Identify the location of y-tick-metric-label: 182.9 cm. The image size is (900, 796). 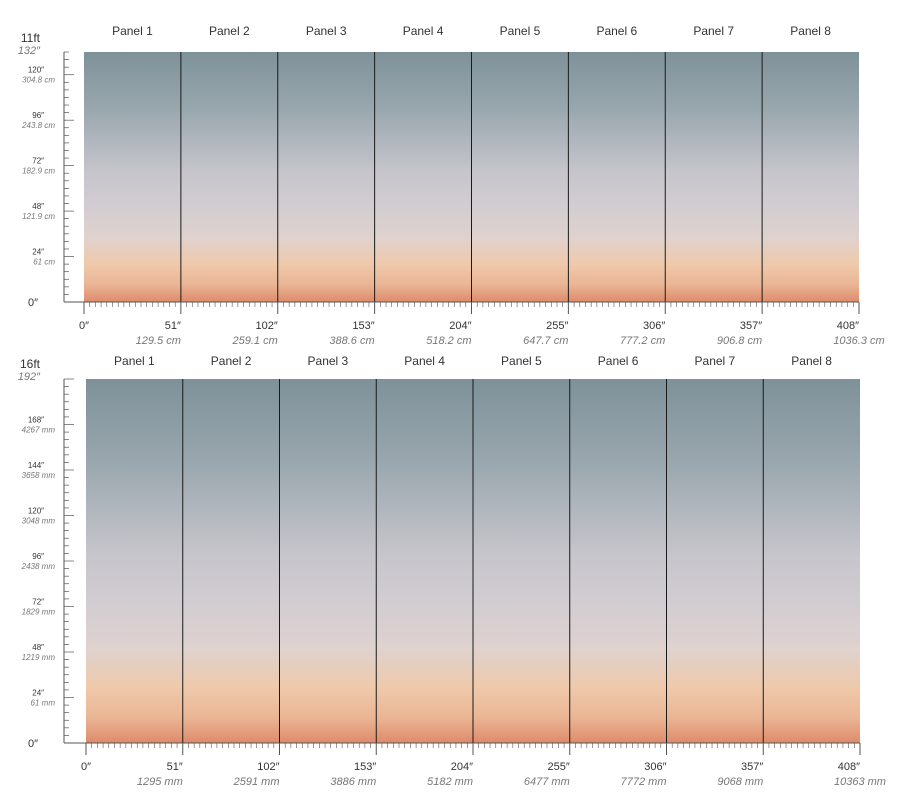
(38, 171).